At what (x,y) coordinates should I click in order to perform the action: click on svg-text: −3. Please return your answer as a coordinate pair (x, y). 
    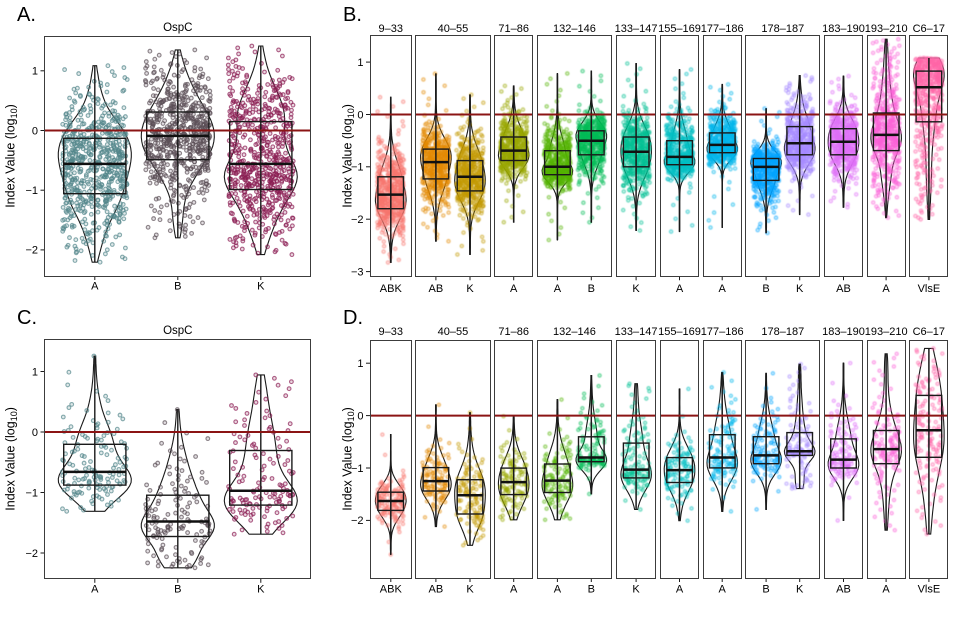
    Looking at the image, I should click on (357, 272).